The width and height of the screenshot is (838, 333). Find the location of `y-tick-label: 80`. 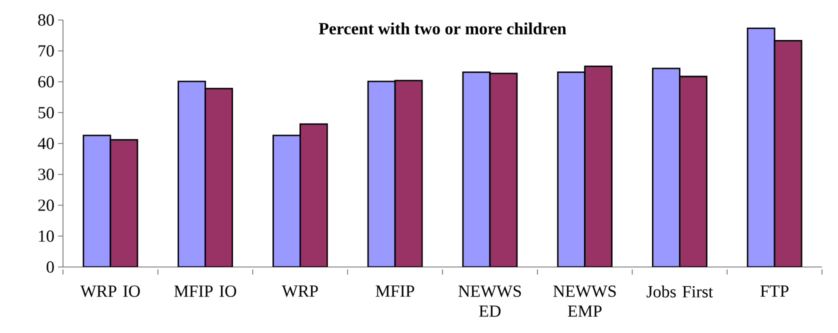

y-tick-label: 80 is located at coordinates (46, 20).